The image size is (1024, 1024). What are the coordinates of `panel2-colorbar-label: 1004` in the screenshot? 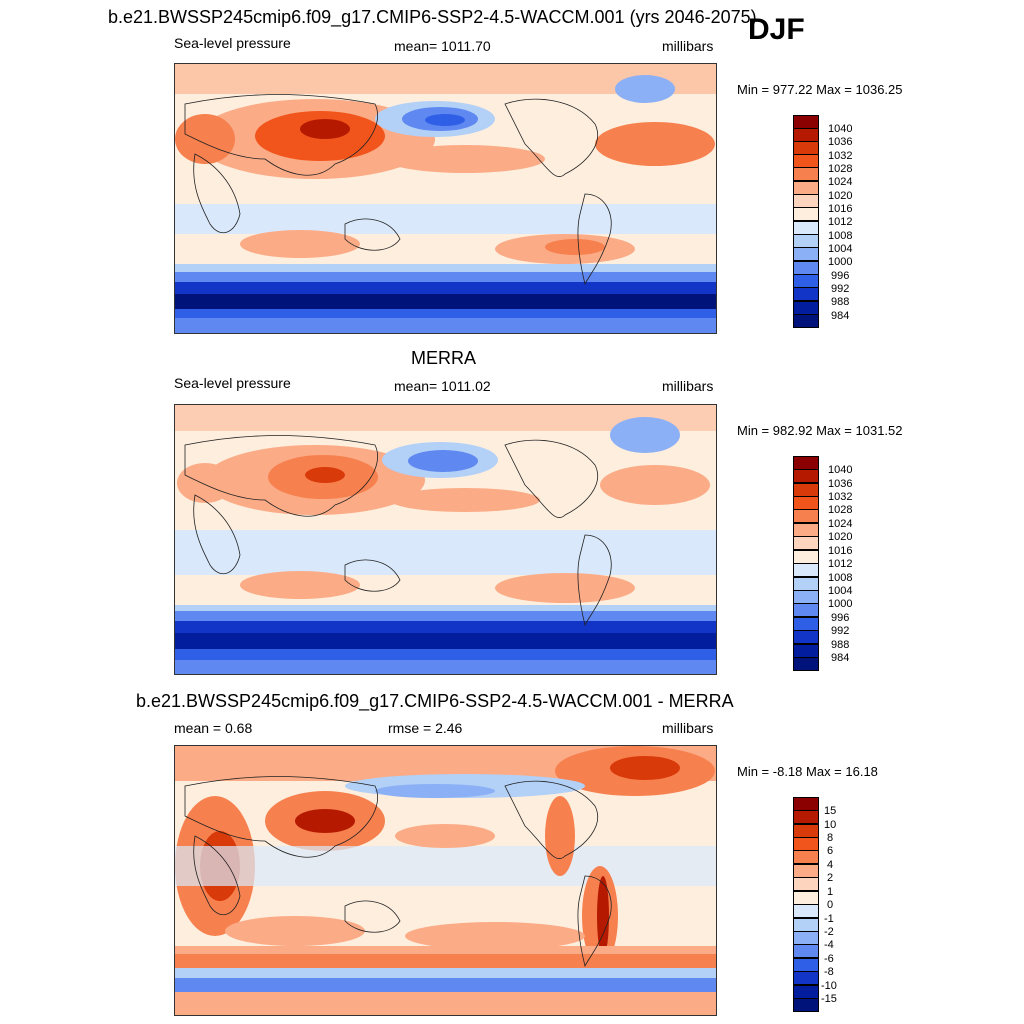 It's located at (840, 591).